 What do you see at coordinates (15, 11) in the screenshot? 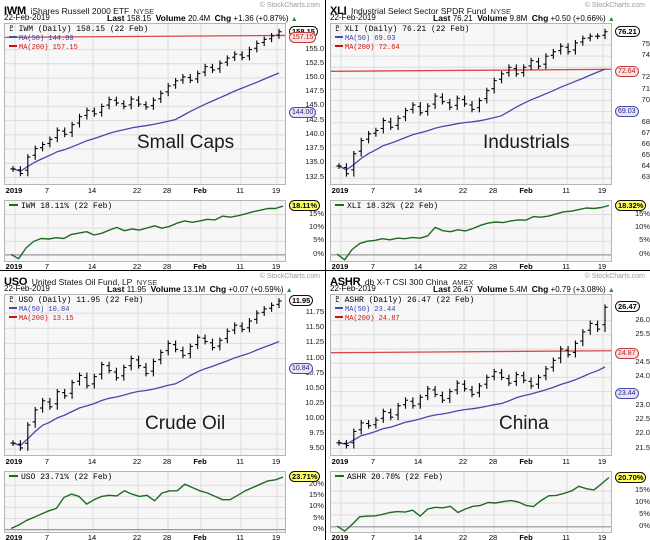
I see `symbol-label: IWM` at bounding box center [15, 11].